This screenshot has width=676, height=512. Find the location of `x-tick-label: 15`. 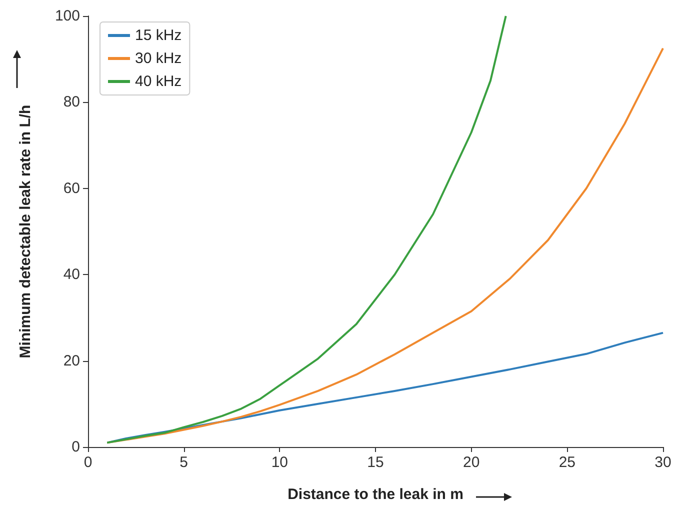

x-tick-label: 15 is located at coordinates (375, 462).